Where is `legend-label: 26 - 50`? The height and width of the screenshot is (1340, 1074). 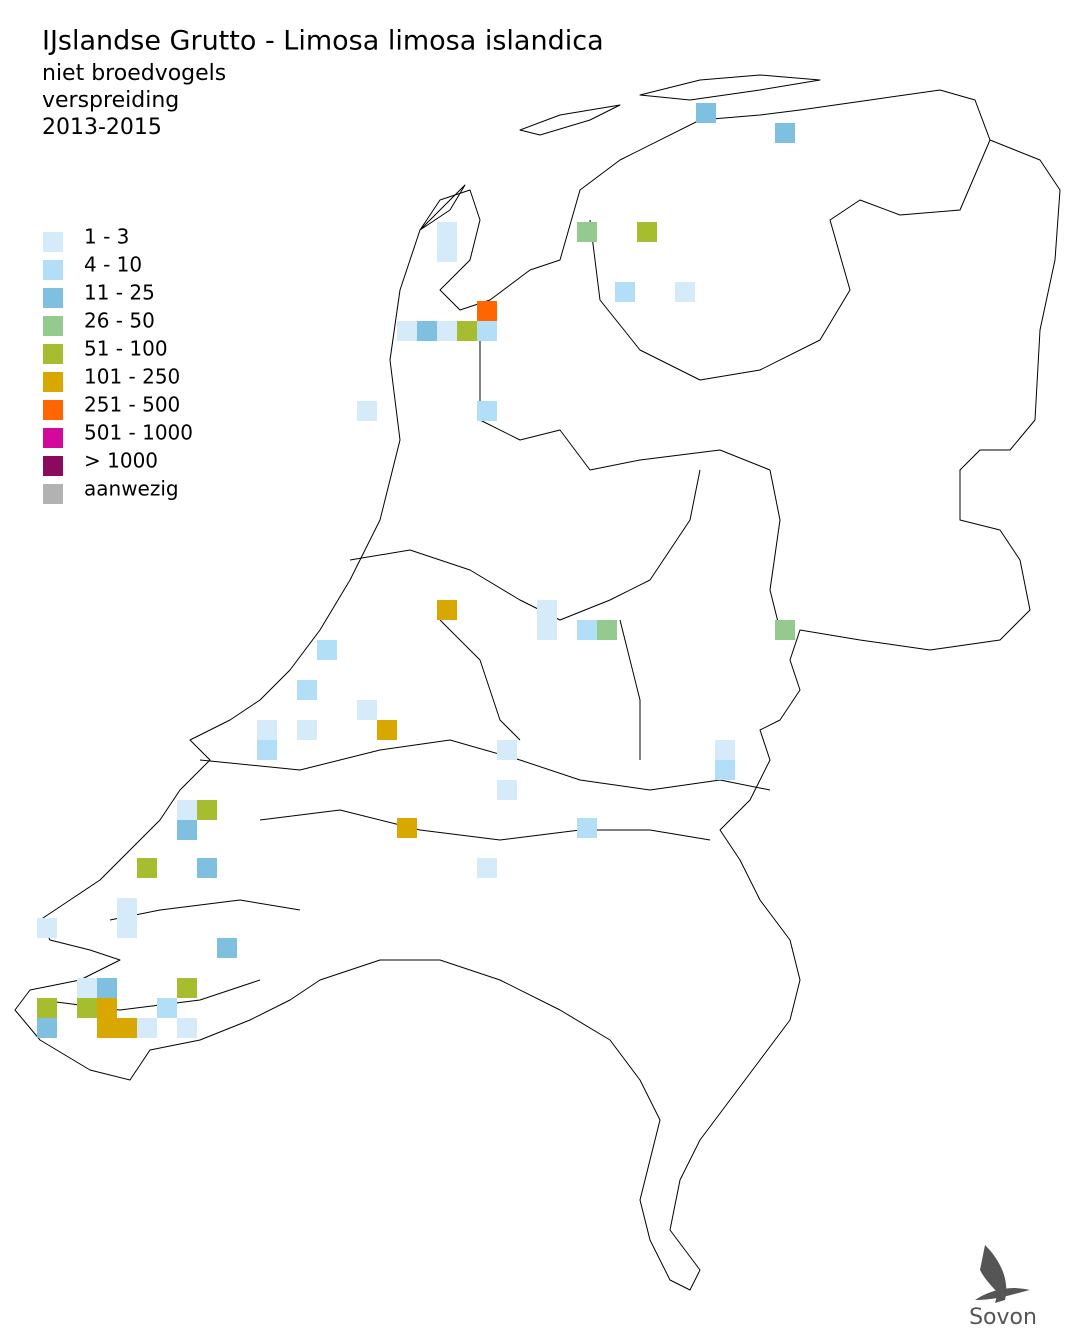
legend-label: 26 - 50 is located at coordinates (119, 321).